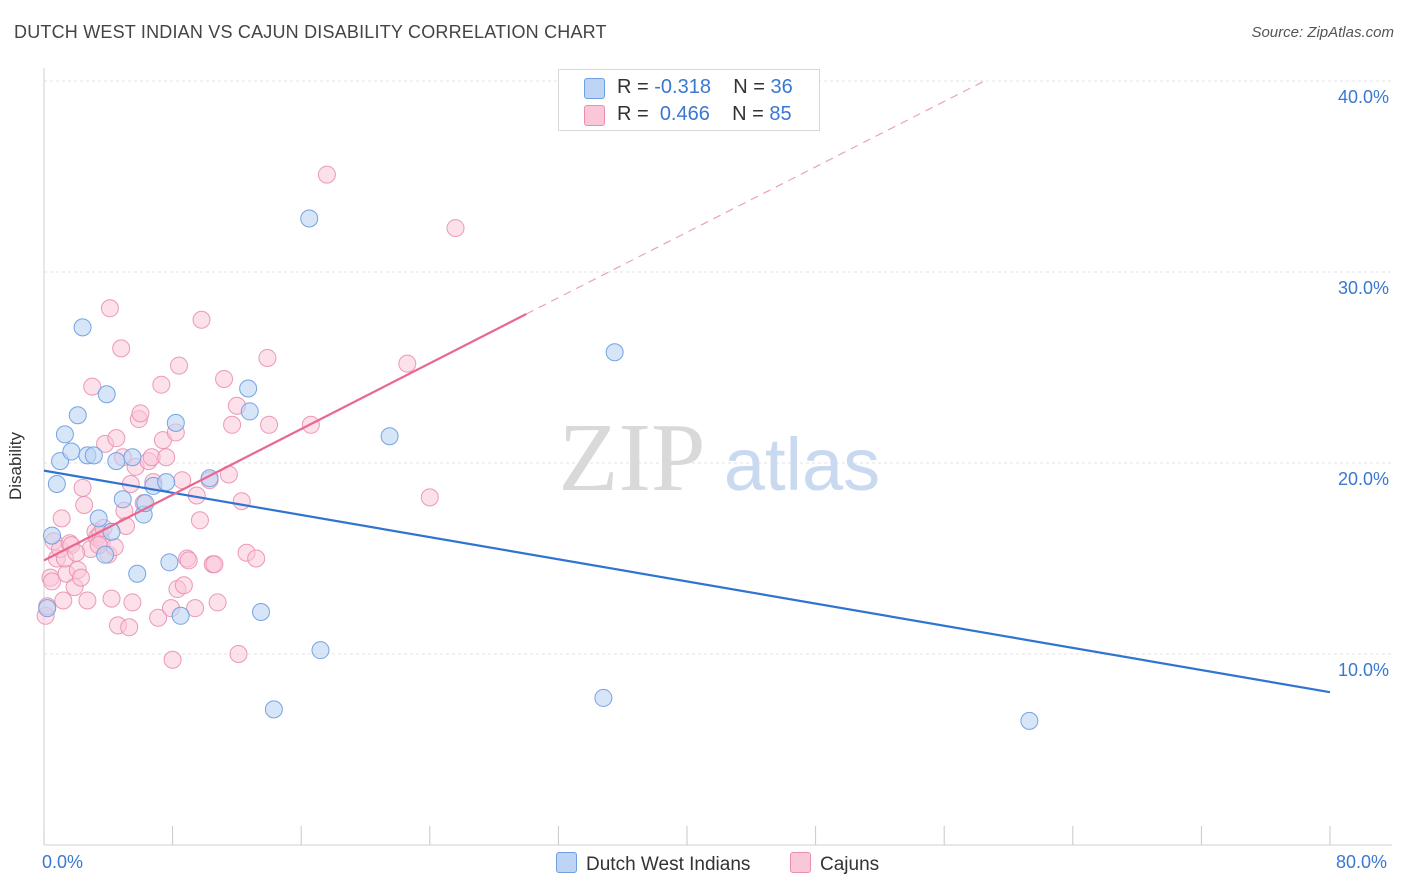 The width and height of the screenshot is (1406, 892). Describe the element at coordinates (850, 864) in the screenshot. I see `series-name-cajuns: Cajuns` at that location.